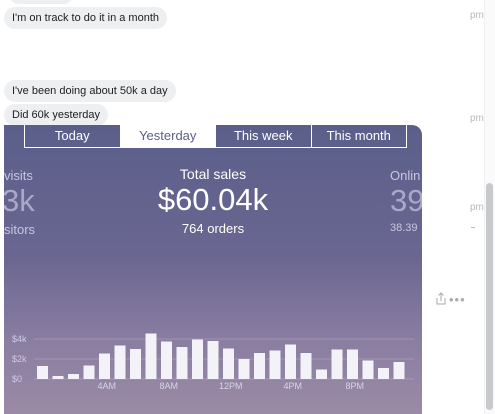 This screenshot has width=495, height=414. Describe the element at coordinates (489, 296) in the screenshot. I see `scrollbar-thumb` at that location.